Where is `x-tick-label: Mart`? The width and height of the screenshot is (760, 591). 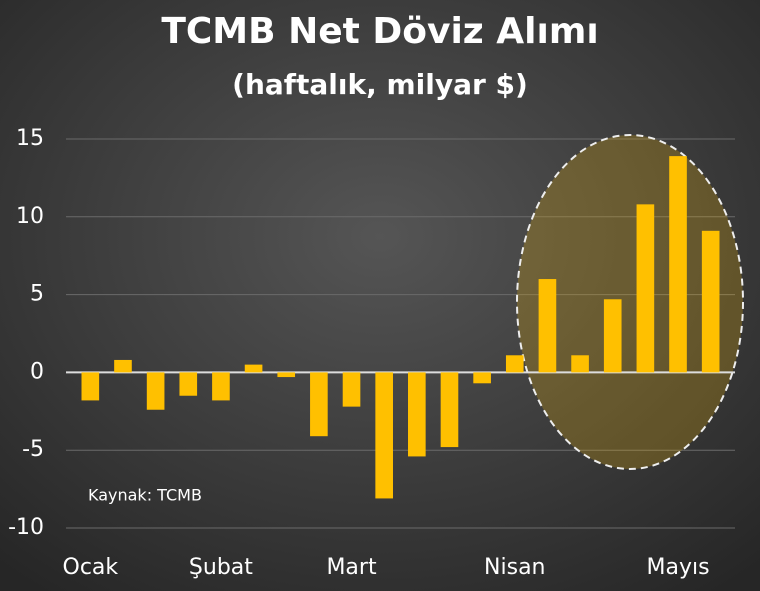 x-tick-label: Mart is located at coordinates (351, 567).